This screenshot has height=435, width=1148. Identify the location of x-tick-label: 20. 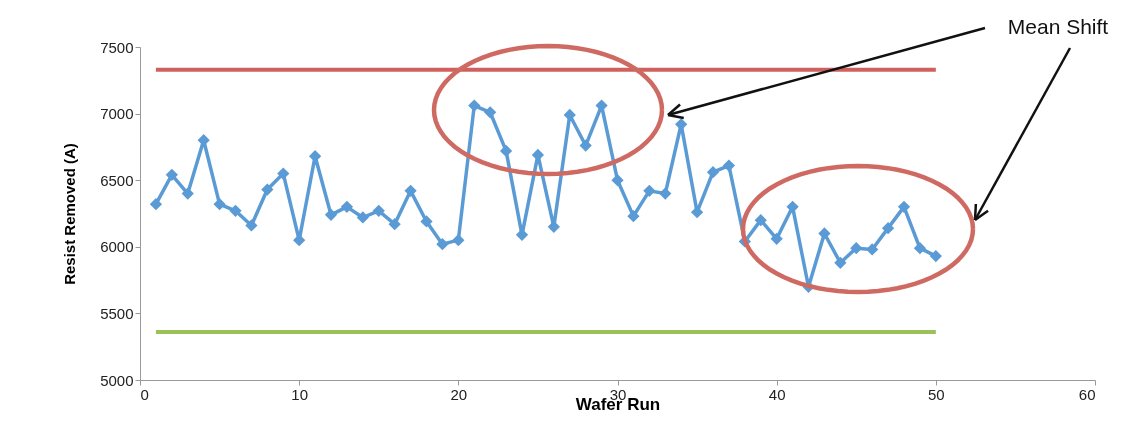
(459, 394).